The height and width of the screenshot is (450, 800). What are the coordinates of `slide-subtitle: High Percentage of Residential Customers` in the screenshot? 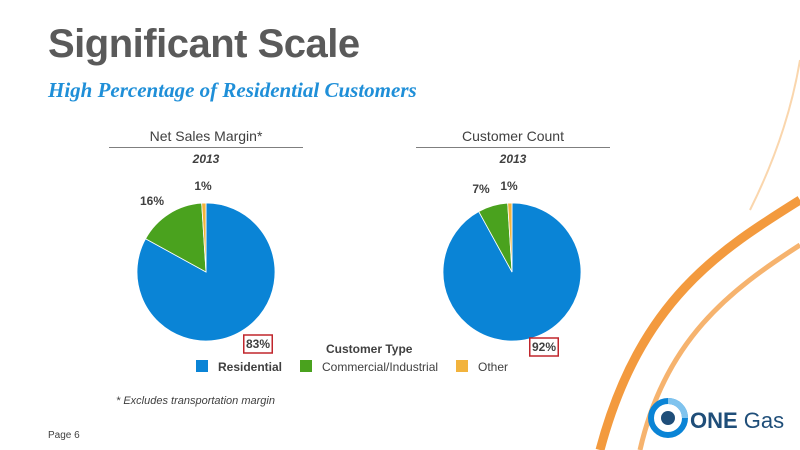 It's located at (232, 90).